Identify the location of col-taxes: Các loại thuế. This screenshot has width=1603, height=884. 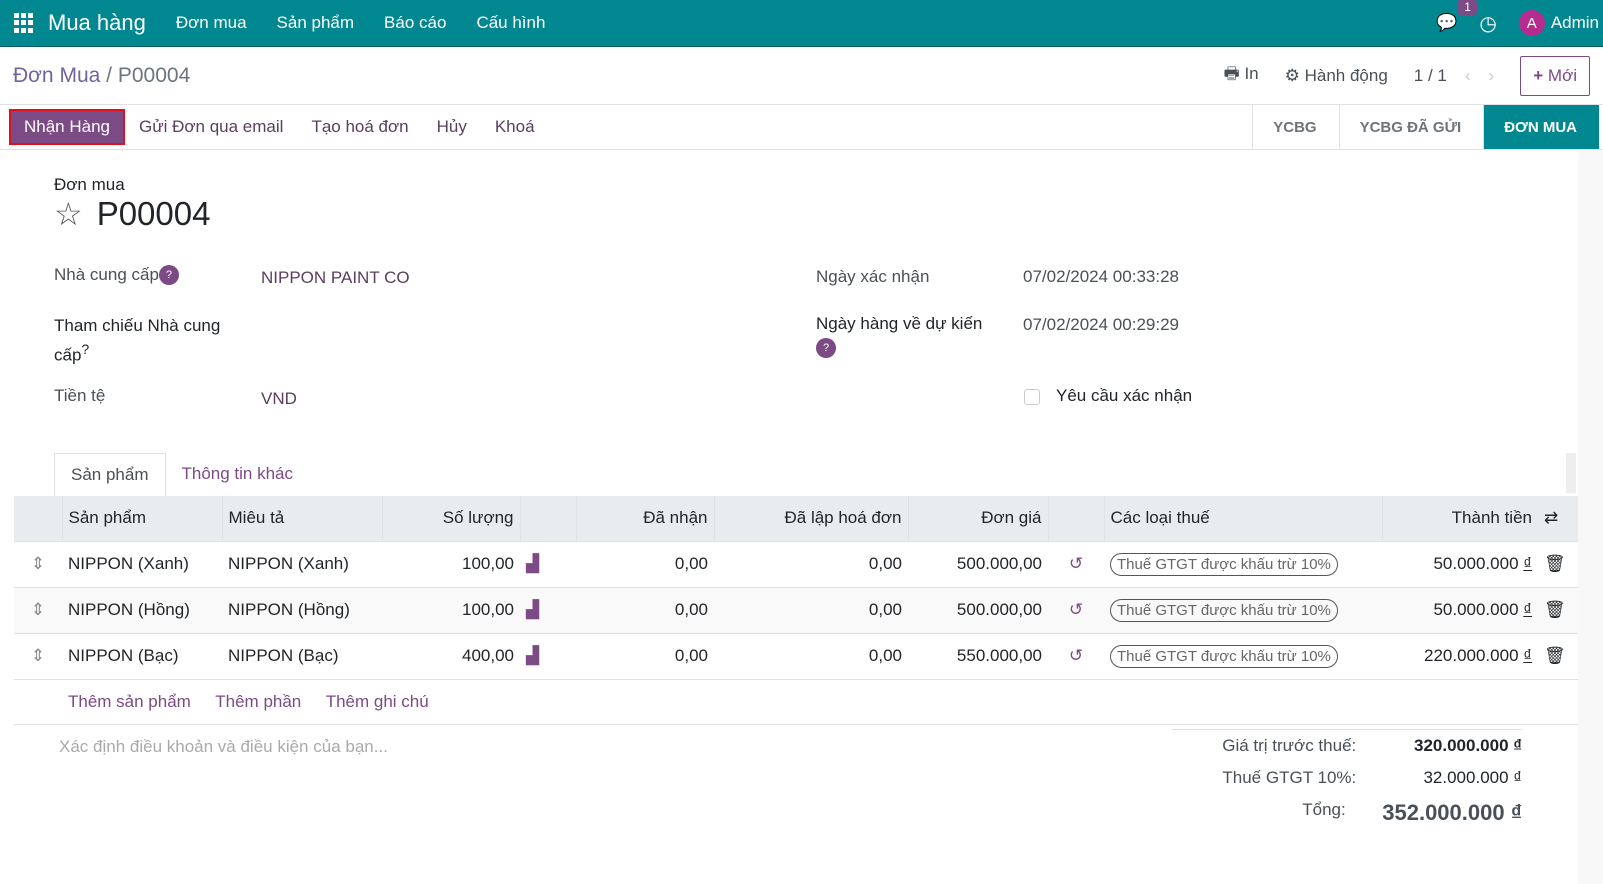
(1242, 518).